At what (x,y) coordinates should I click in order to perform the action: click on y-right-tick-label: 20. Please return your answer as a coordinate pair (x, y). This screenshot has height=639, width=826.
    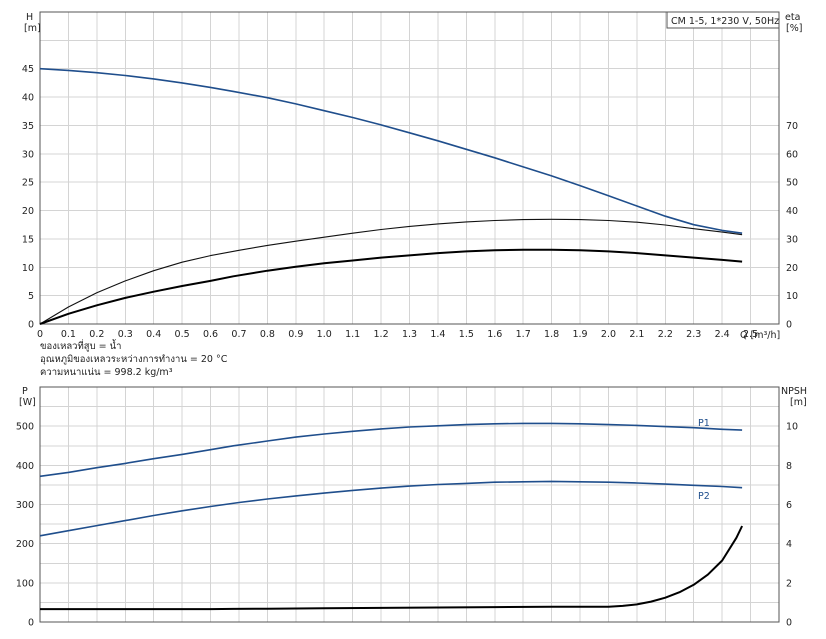
    Looking at the image, I should click on (792, 268).